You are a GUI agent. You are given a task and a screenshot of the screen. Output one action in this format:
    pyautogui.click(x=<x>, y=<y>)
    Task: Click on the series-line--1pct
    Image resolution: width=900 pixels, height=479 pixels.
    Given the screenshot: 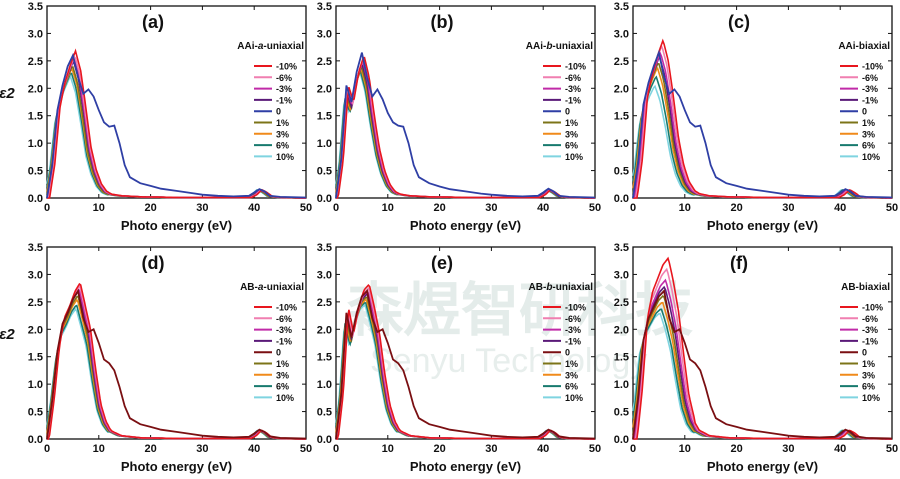 What is the action you would take?
    pyautogui.click(x=176, y=129)
    